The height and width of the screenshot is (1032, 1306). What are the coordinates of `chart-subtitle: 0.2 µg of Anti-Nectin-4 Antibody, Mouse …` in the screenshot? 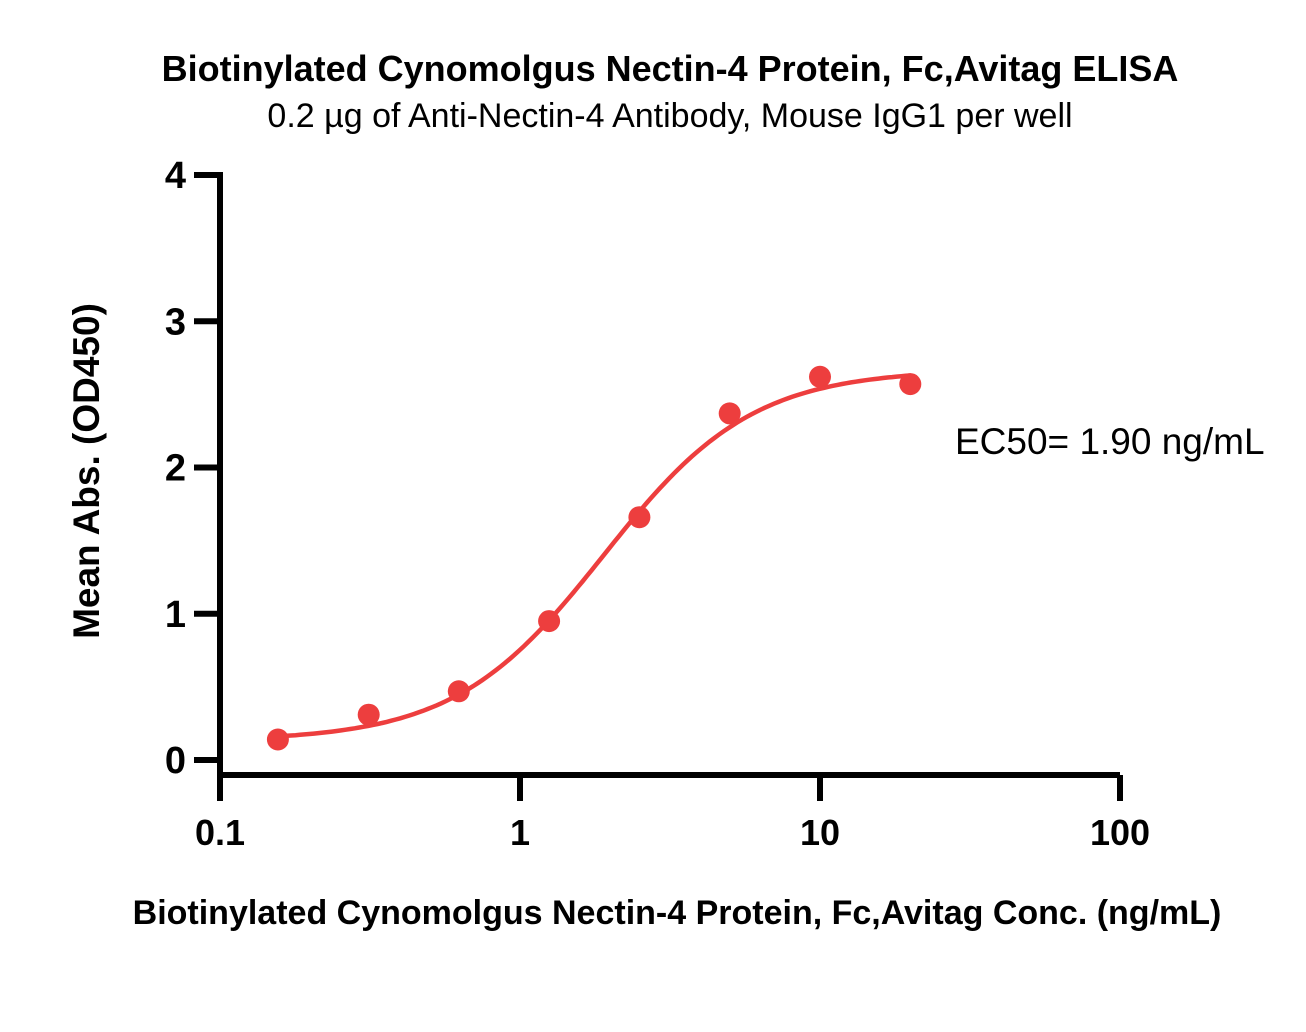 It's located at (670, 116).